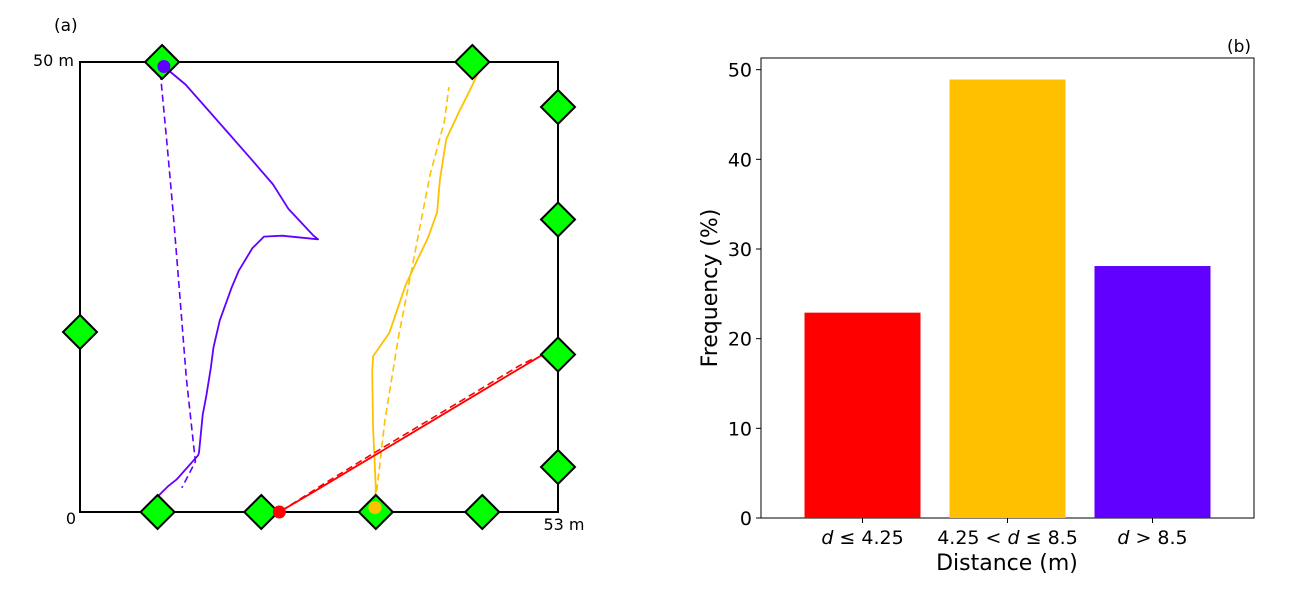 Image resolution: width=1300 pixels, height=590 pixels. Describe the element at coordinates (71, 518) in the screenshot. I see `origin-label: 0` at that location.